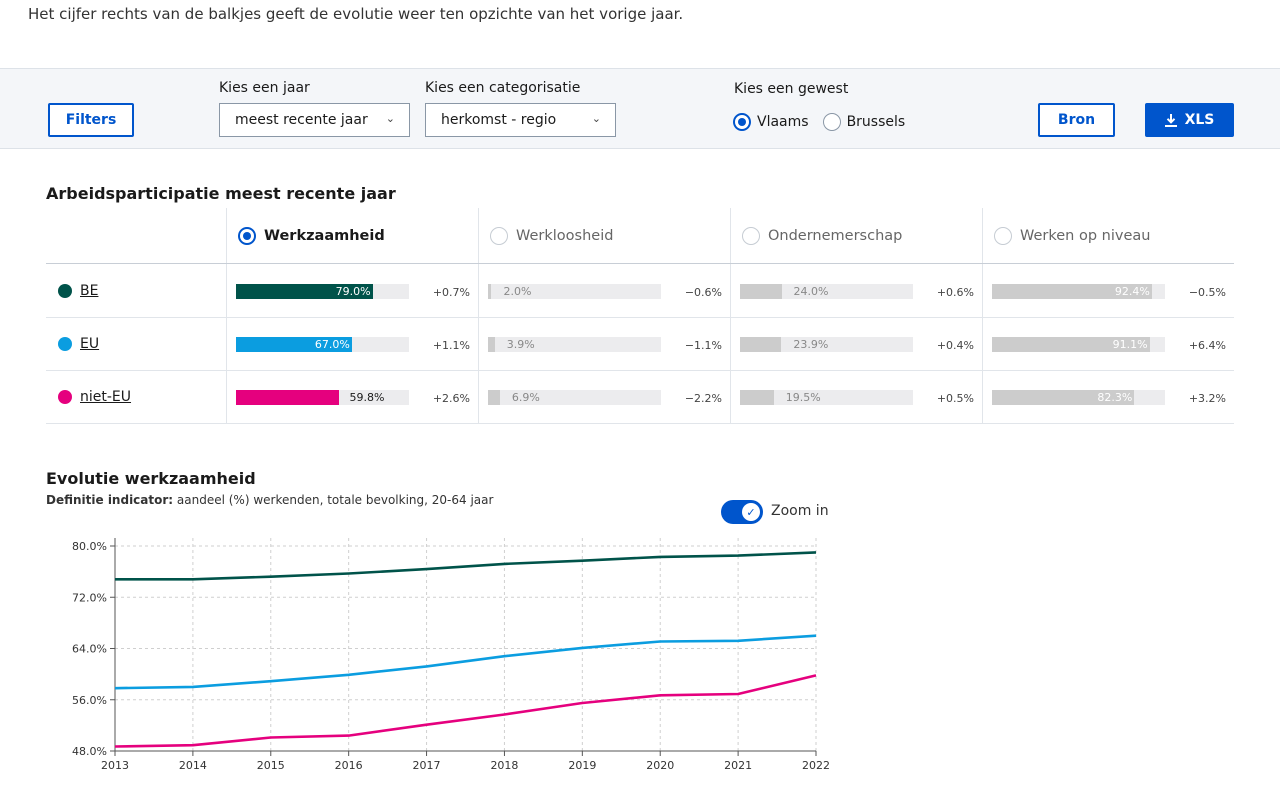 This screenshot has width=1280, height=810. What do you see at coordinates (1115, 397) in the screenshot?
I see `bar-value: 82.3%` at bounding box center [1115, 397].